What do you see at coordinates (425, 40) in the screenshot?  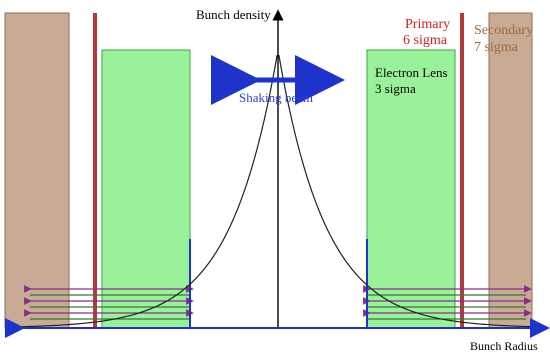 I see `primary-label-line2: 6 sigma` at bounding box center [425, 40].